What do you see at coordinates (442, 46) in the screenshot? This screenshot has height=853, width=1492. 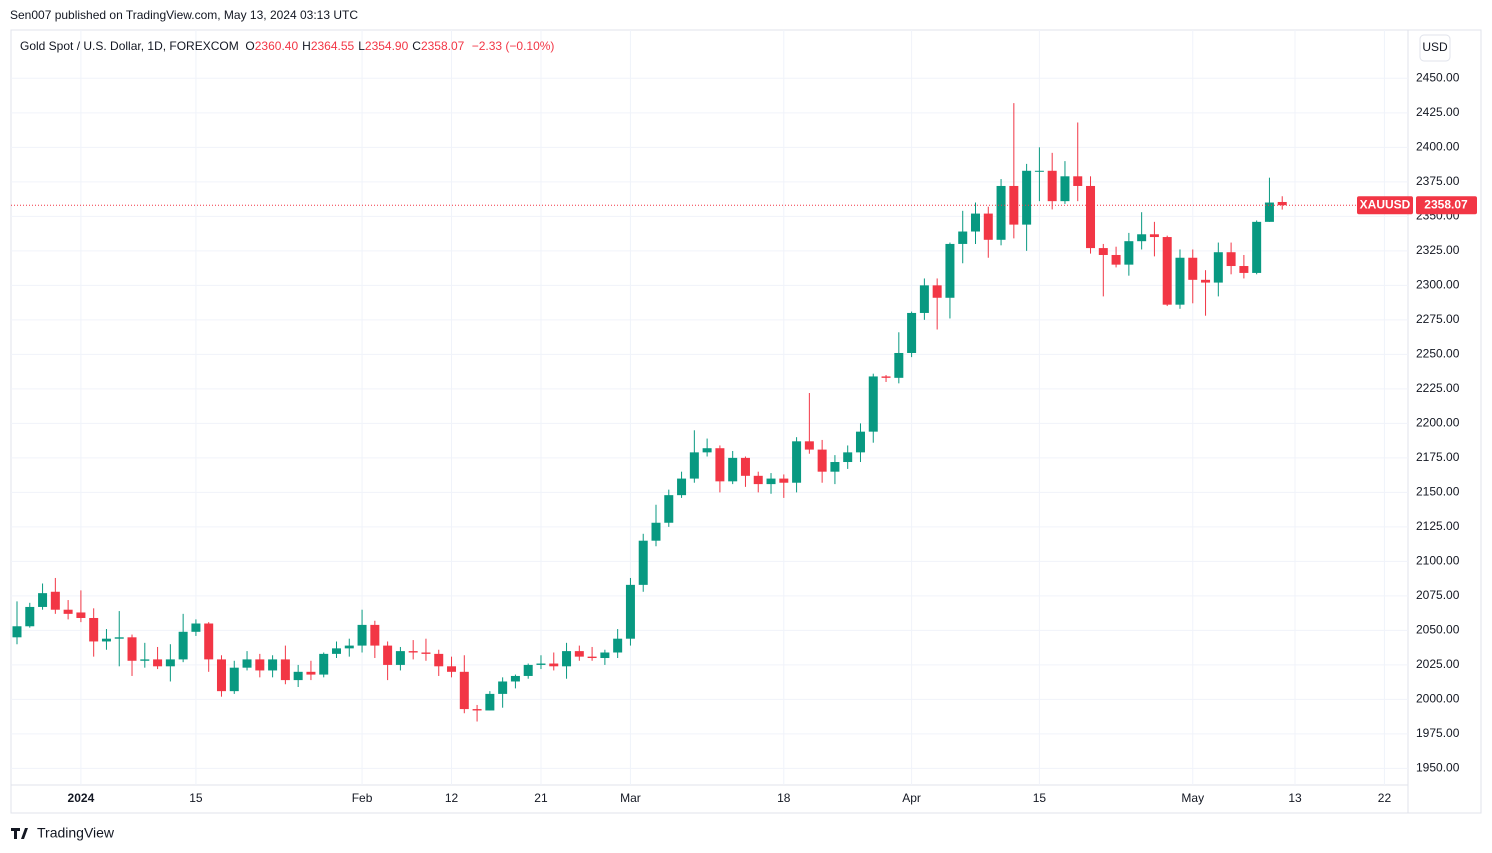 I see `ohlc-value: 2358.07` at bounding box center [442, 46].